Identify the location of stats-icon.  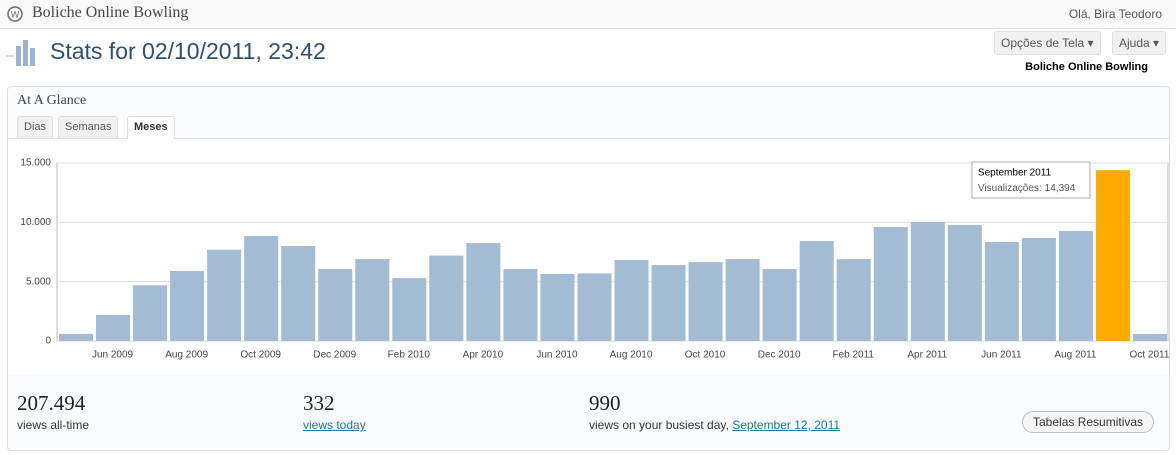
(20, 53).